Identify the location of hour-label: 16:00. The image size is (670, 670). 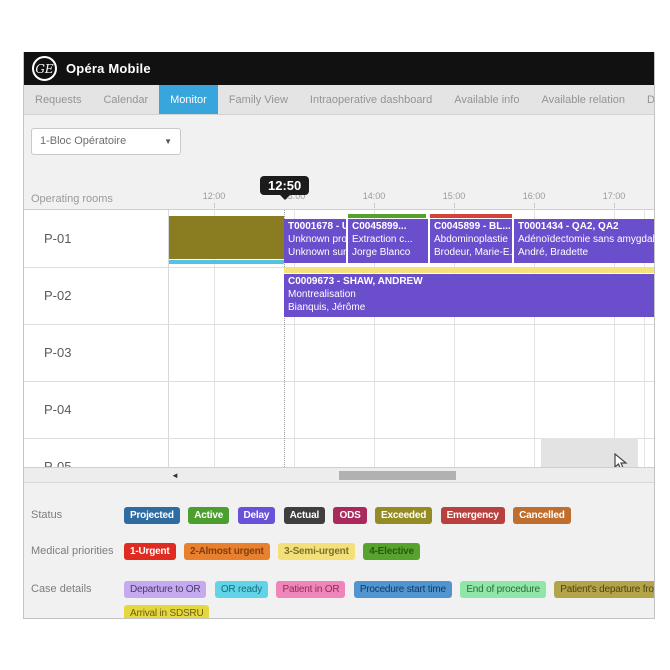
(534, 196).